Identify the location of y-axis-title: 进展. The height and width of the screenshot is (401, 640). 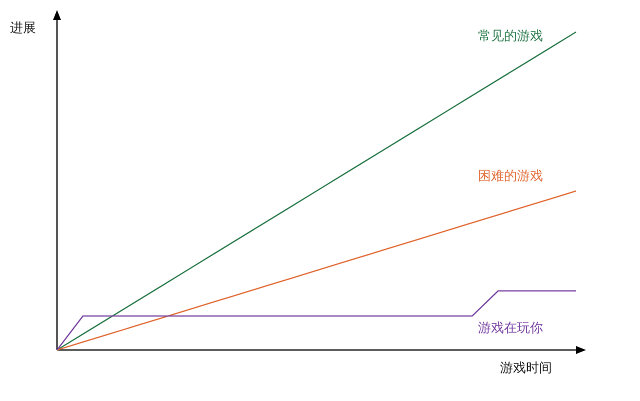
(23, 28).